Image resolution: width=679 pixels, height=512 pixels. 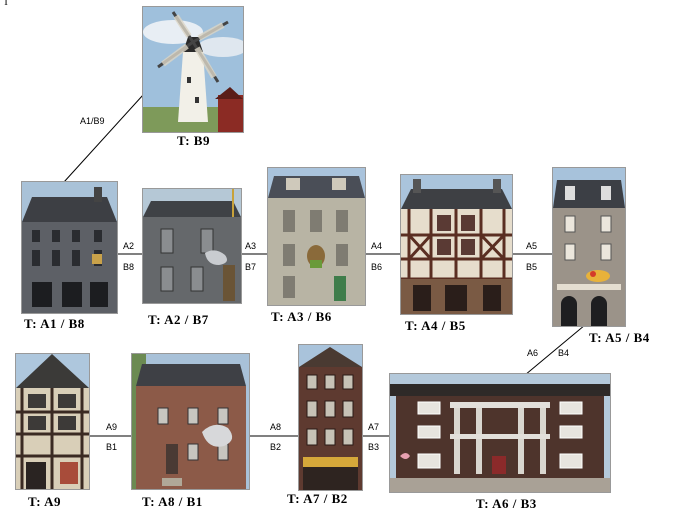 What do you see at coordinates (92, 121) in the screenshot?
I see `edge-label-a1-b9: A1/B9` at bounding box center [92, 121].